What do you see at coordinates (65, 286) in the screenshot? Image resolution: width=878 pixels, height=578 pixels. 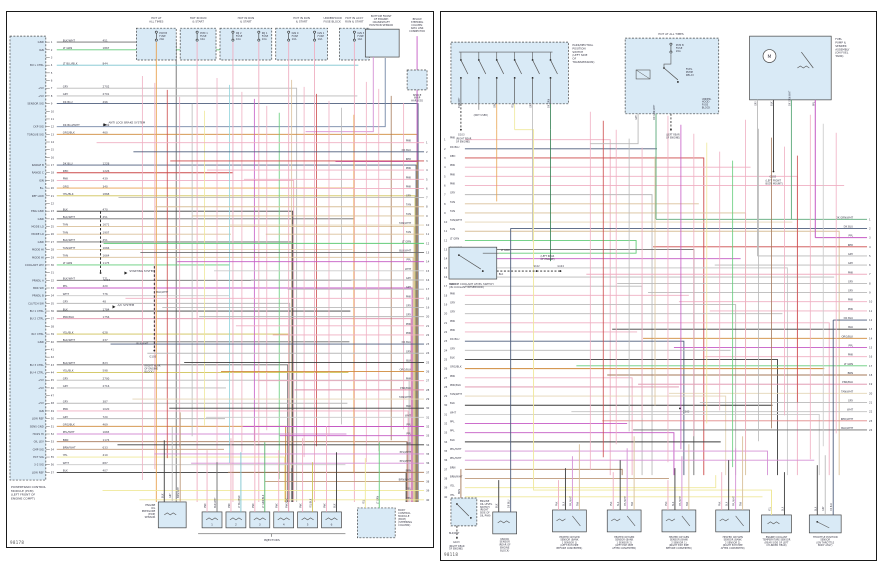 I see `wire-color-label: PPL` at bounding box center [65, 286].